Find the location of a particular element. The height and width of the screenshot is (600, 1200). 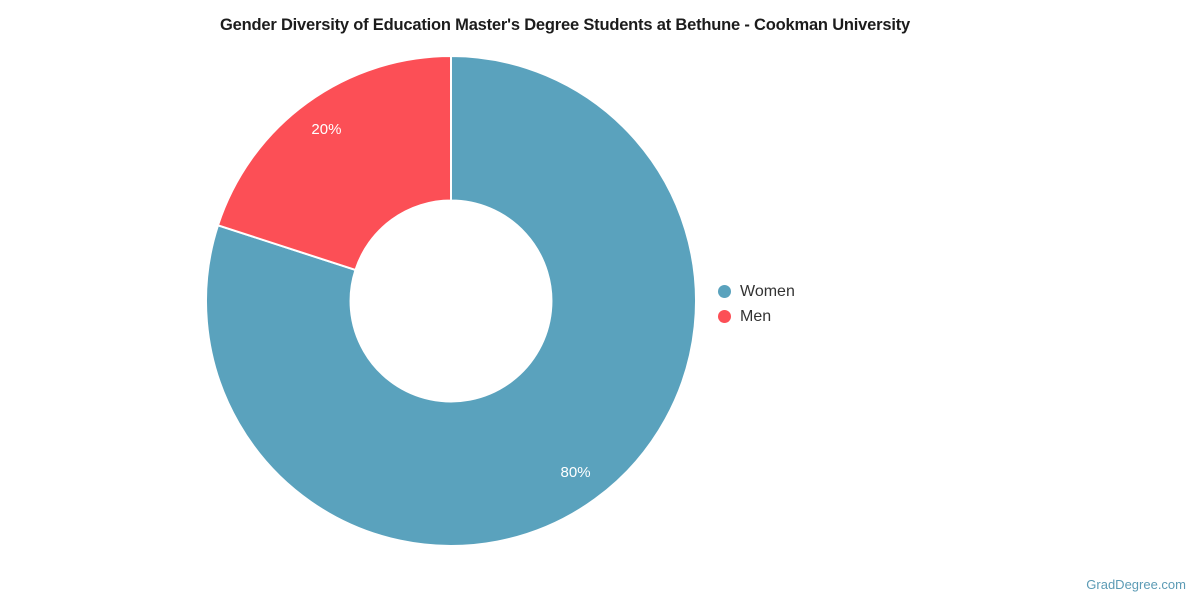

legend-item-women: Women is located at coordinates (756, 291).